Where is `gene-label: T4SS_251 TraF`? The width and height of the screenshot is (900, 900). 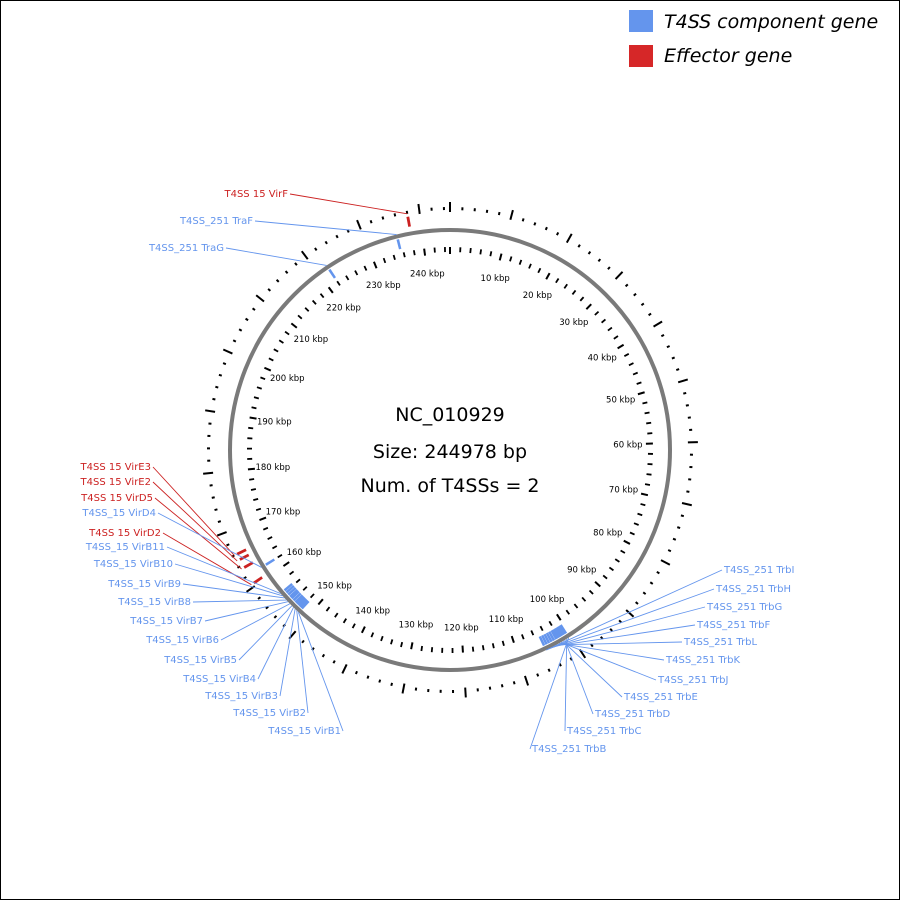 gene-label: T4SS_251 TraF is located at coordinates (216, 221).